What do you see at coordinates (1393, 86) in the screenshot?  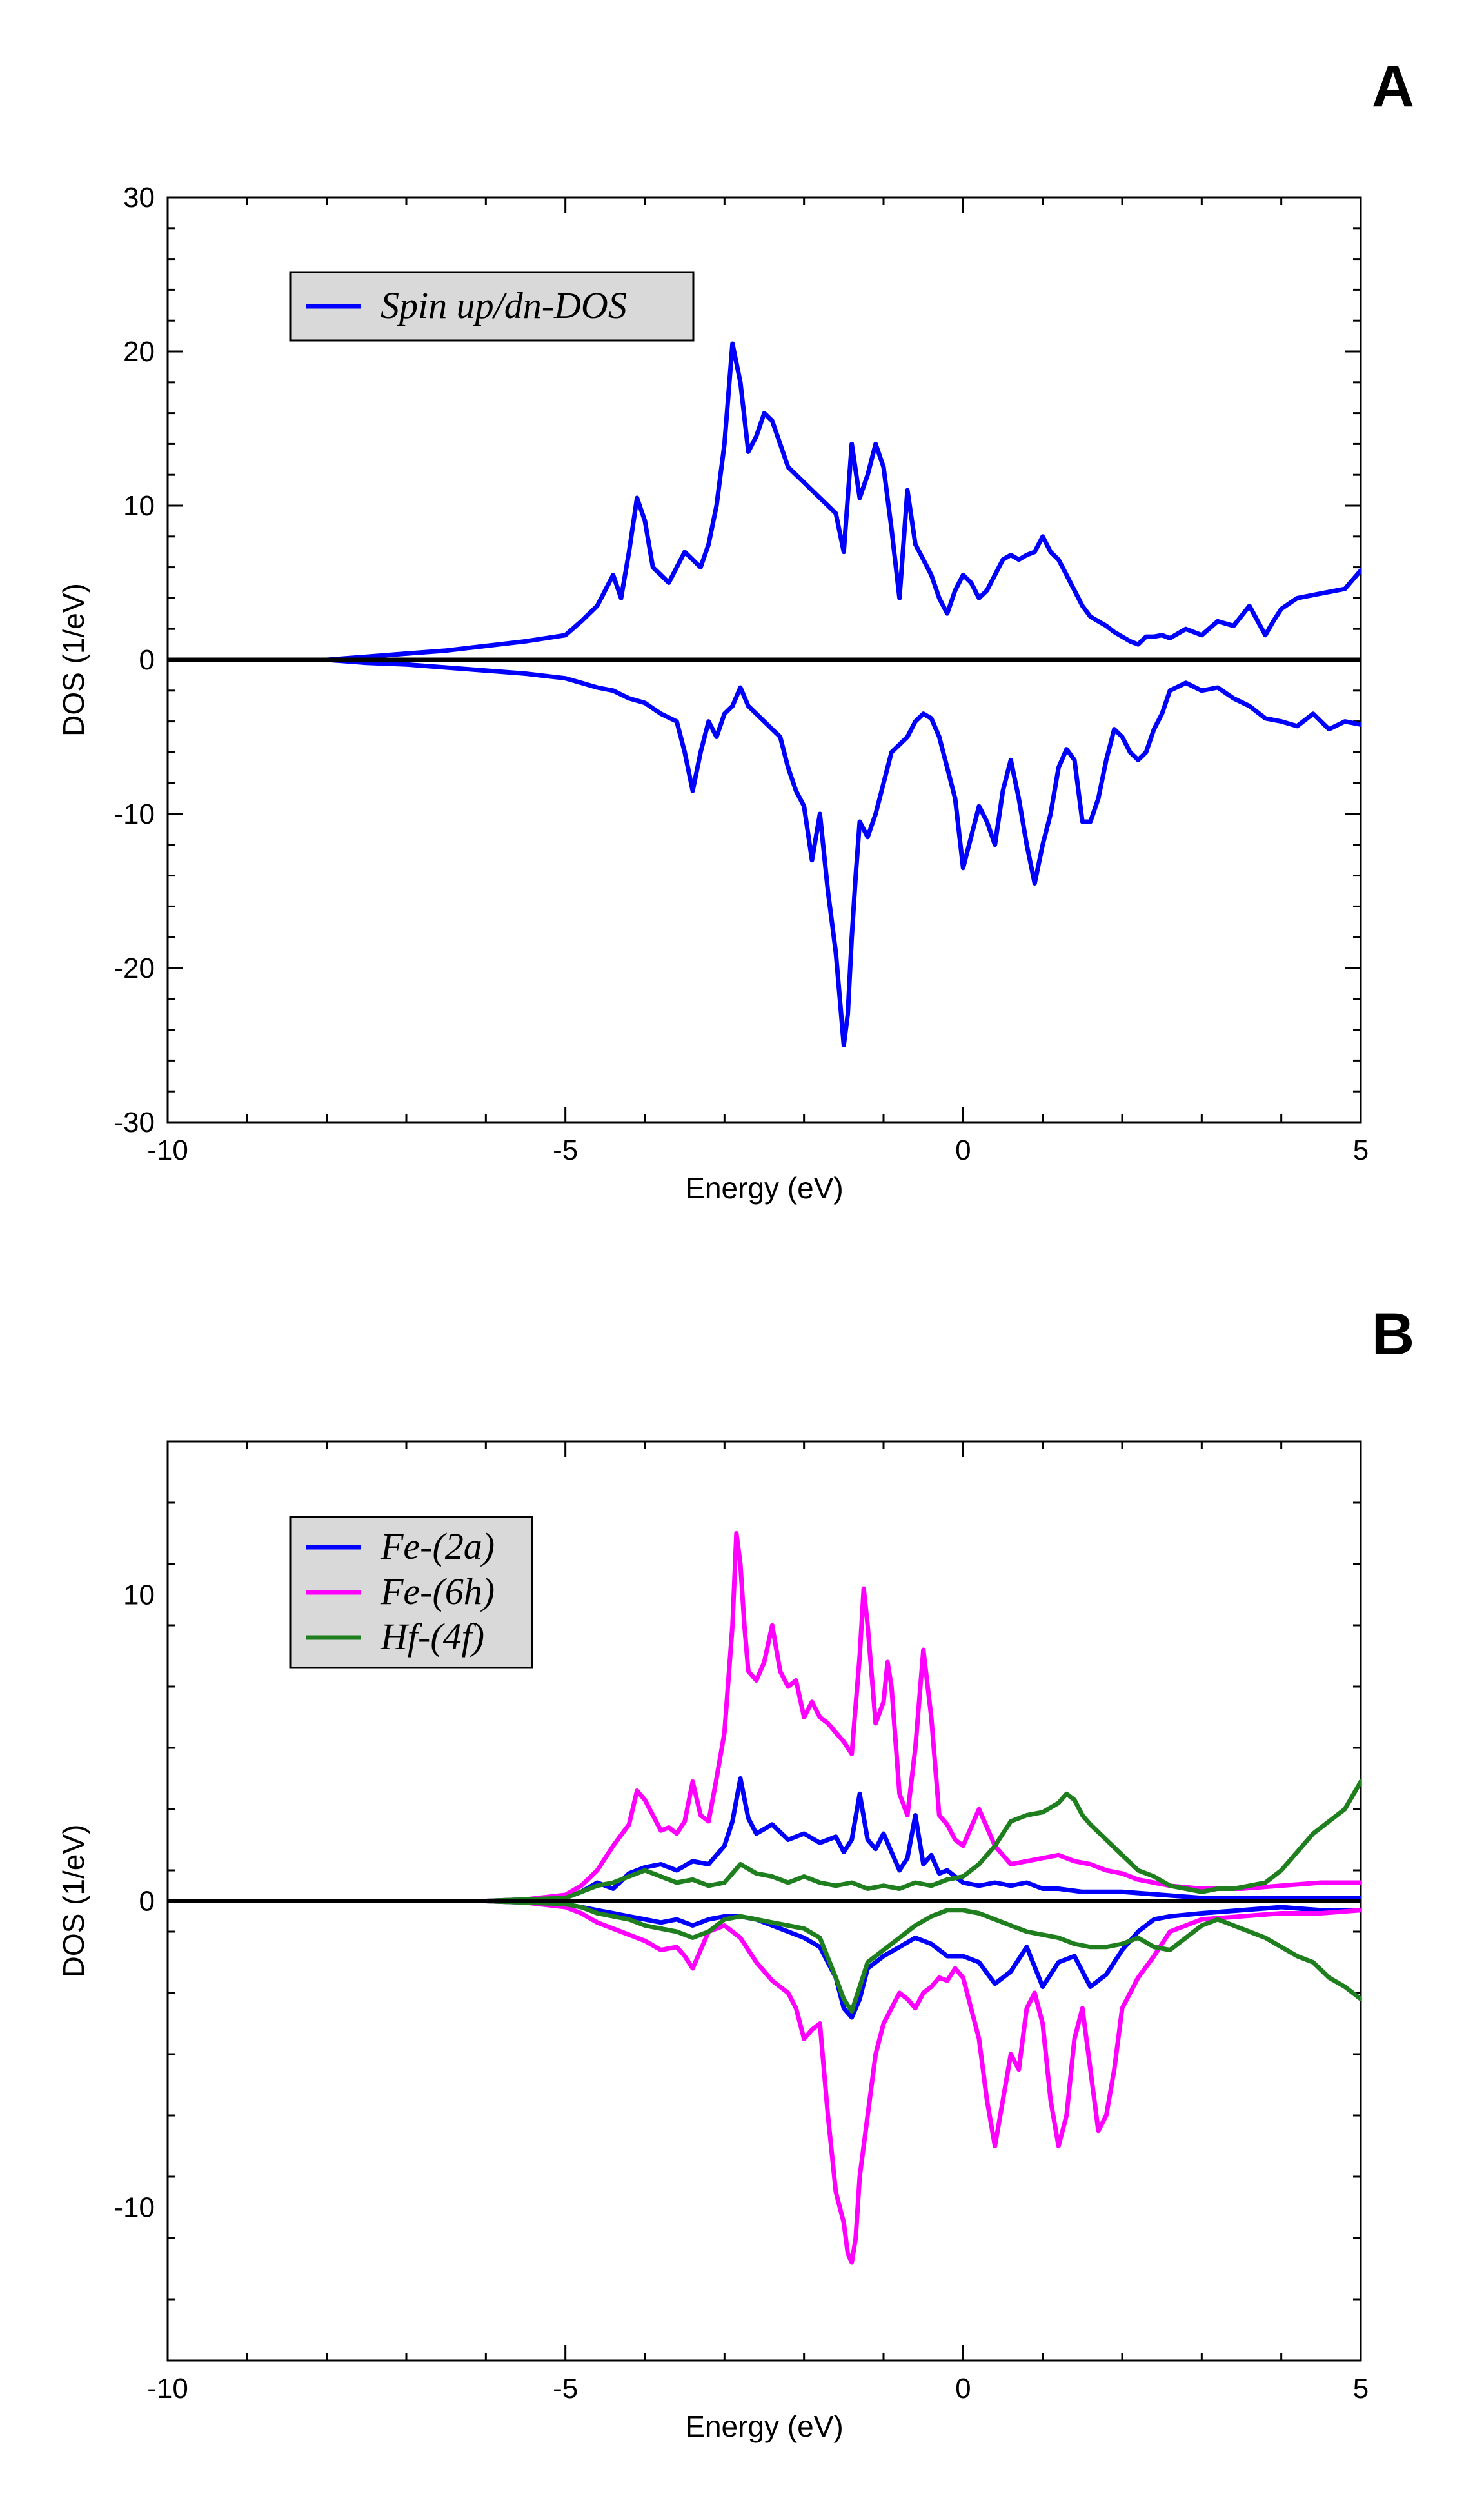 I see `panel-letter: A` at bounding box center [1393, 86].